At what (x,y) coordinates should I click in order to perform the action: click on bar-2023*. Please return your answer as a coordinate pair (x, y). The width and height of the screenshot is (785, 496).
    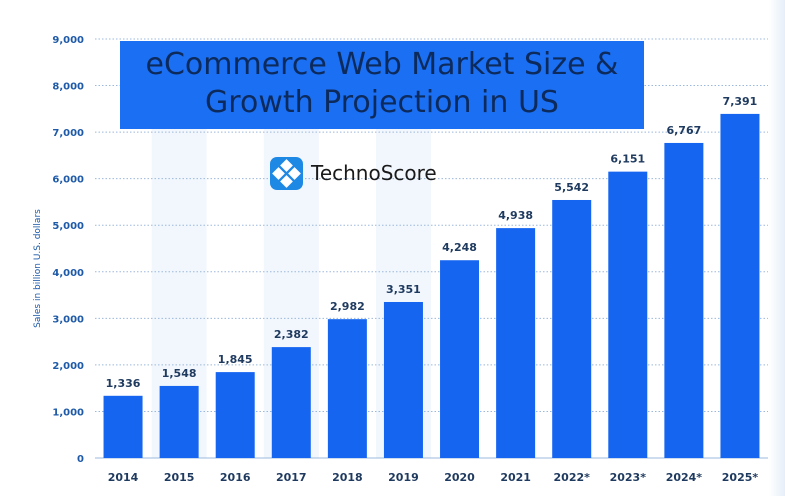
    Looking at the image, I should click on (628, 314).